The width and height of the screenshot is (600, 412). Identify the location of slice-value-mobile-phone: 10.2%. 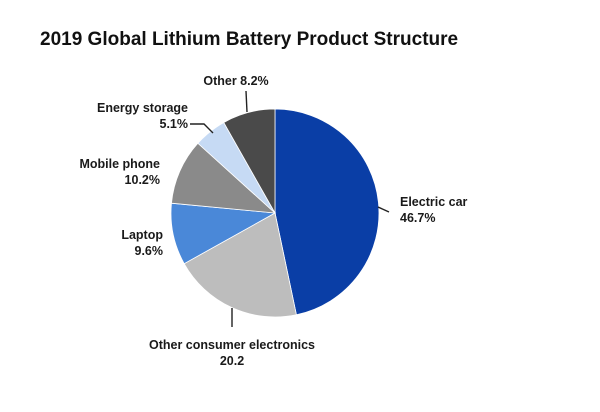
(142, 180).